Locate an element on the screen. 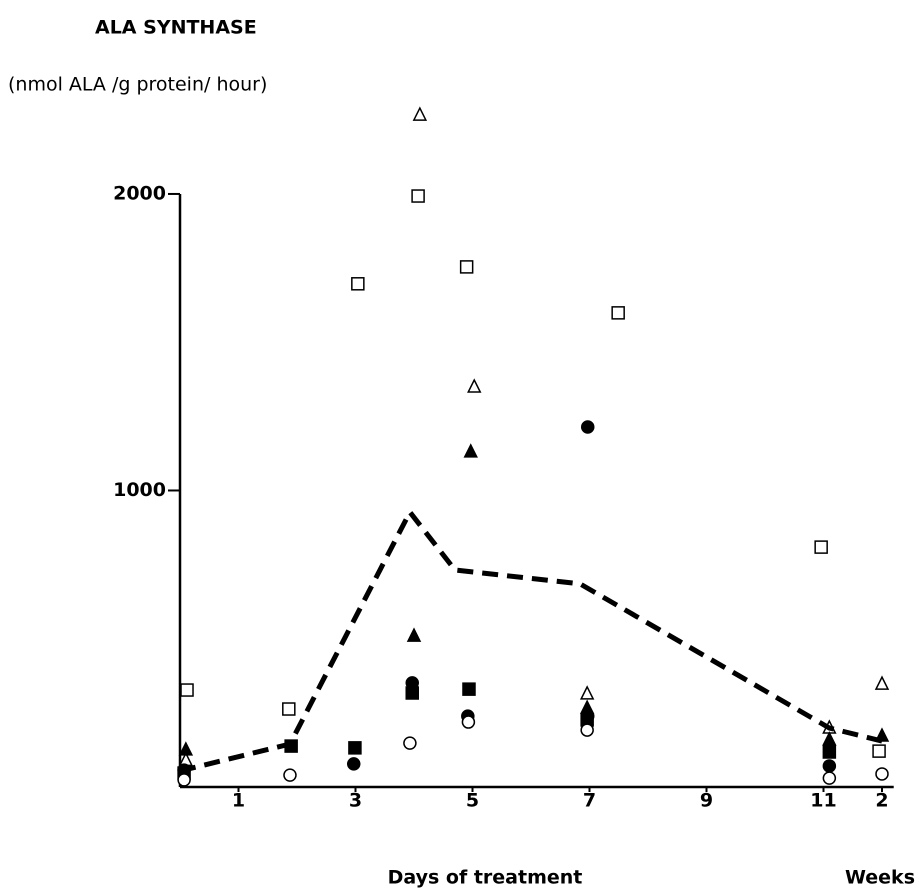 This screenshot has height=894, width=918. y-tick-label: 1000 is located at coordinates (139, 490).